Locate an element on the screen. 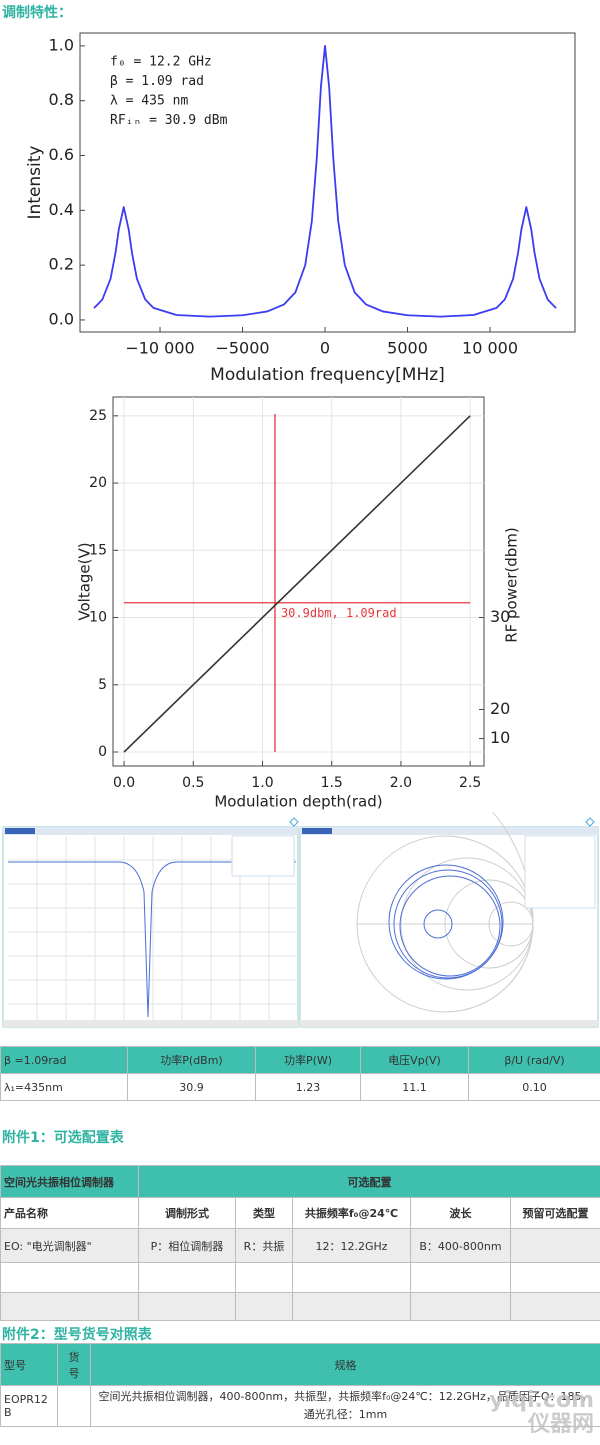 The height and width of the screenshot is (1445, 600). x-tick-label: 0 is located at coordinates (325, 348).